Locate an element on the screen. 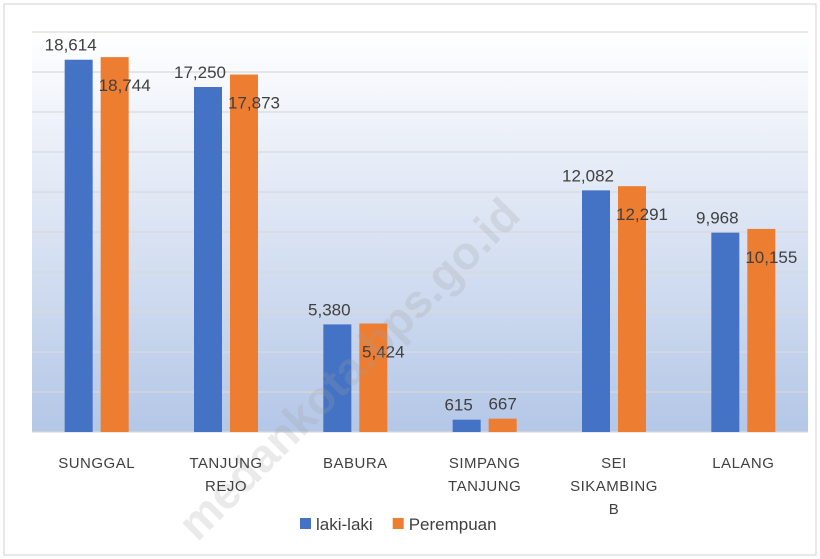 This screenshot has height=559, width=820. data-label: 18,744 is located at coordinates (125, 85).